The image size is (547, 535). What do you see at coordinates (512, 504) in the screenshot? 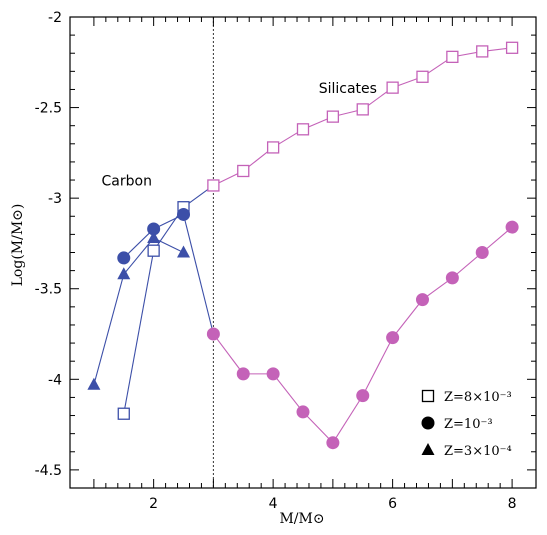
I see `x-tick-label: 8` at bounding box center [512, 504].